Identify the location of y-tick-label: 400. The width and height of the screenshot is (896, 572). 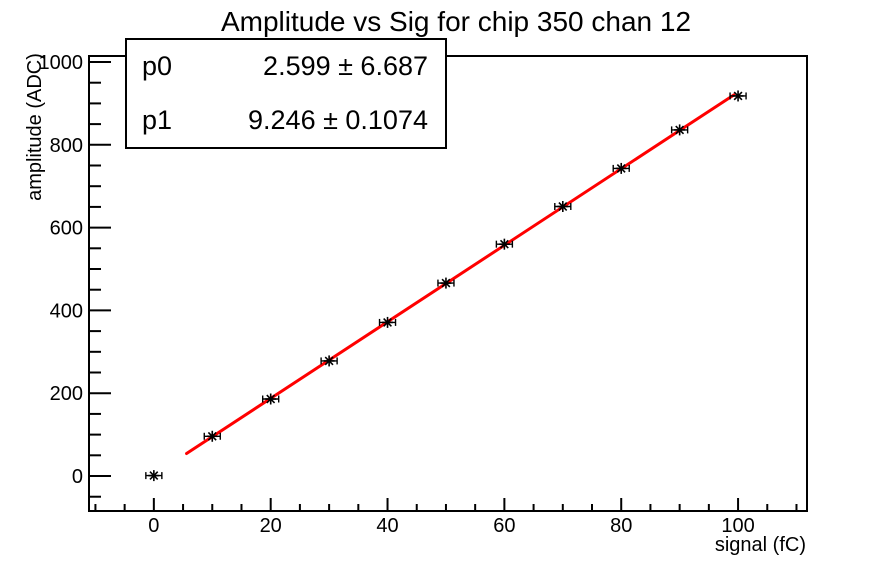
(66, 311).